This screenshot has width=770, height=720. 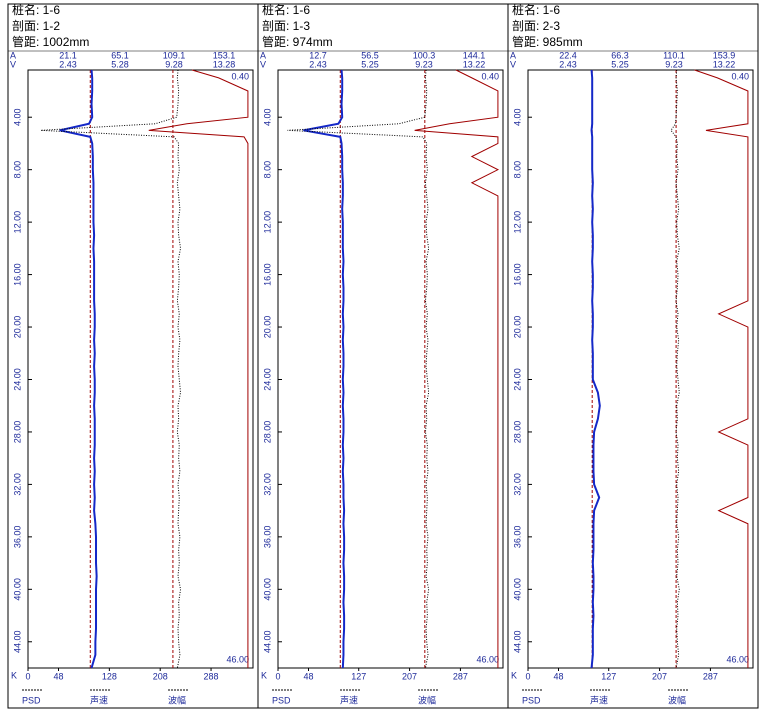 What do you see at coordinates (224, 55) in the screenshot?
I see `a-label: 153.1` at bounding box center [224, 55].